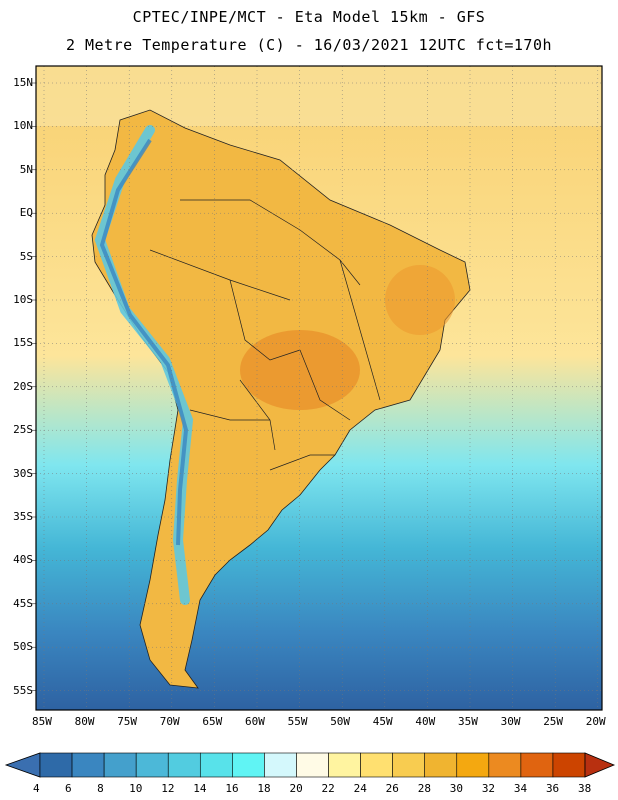 This screenshot has width=618, height=800. I want to click on colorbar-label: 32, so click(488, 788).